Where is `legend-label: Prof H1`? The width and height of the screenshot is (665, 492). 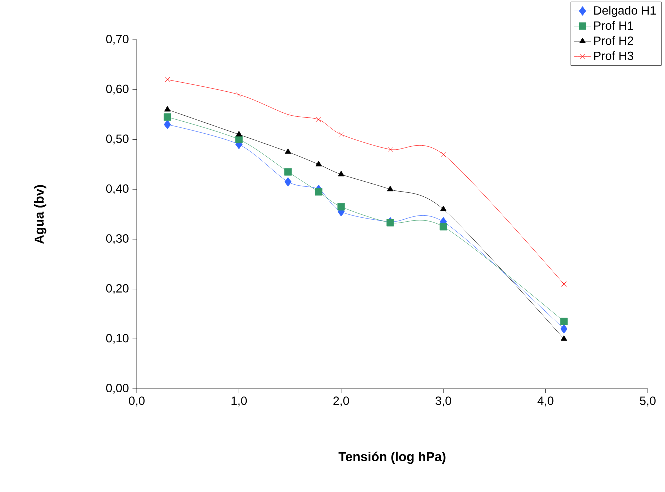 legend-label: Prof H1 is located at coordinates (614, 25).